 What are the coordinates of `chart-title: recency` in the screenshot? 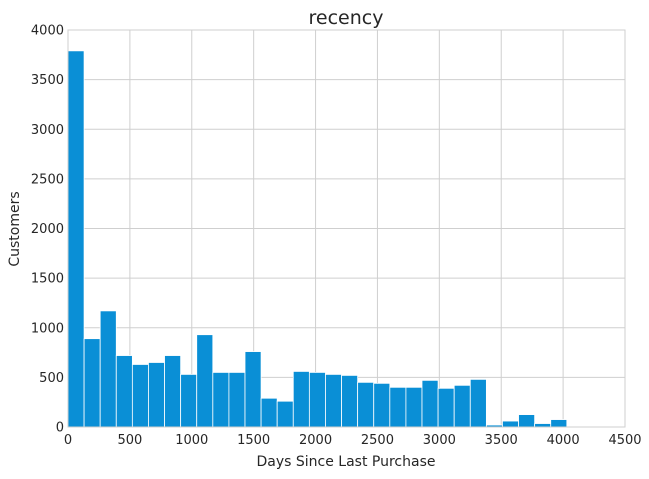 It's located at (346, 18).